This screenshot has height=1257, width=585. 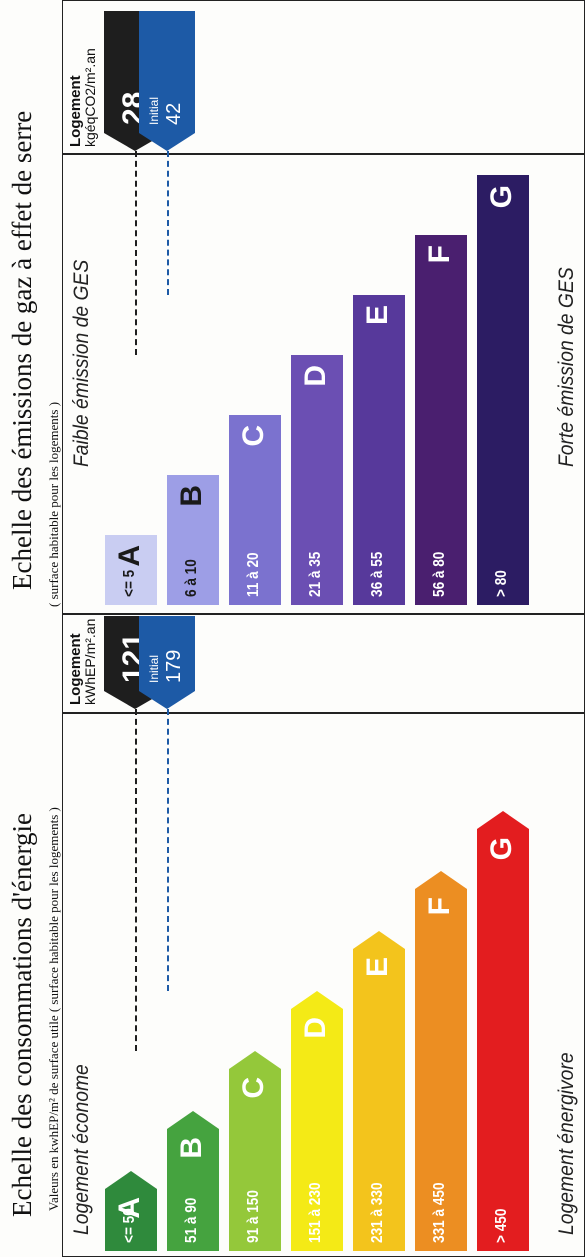 What do you see at coordinates (129, 1208) in the screenshot?
I see `energy-class-a-letter: A` at bounding box center [129, 1208].